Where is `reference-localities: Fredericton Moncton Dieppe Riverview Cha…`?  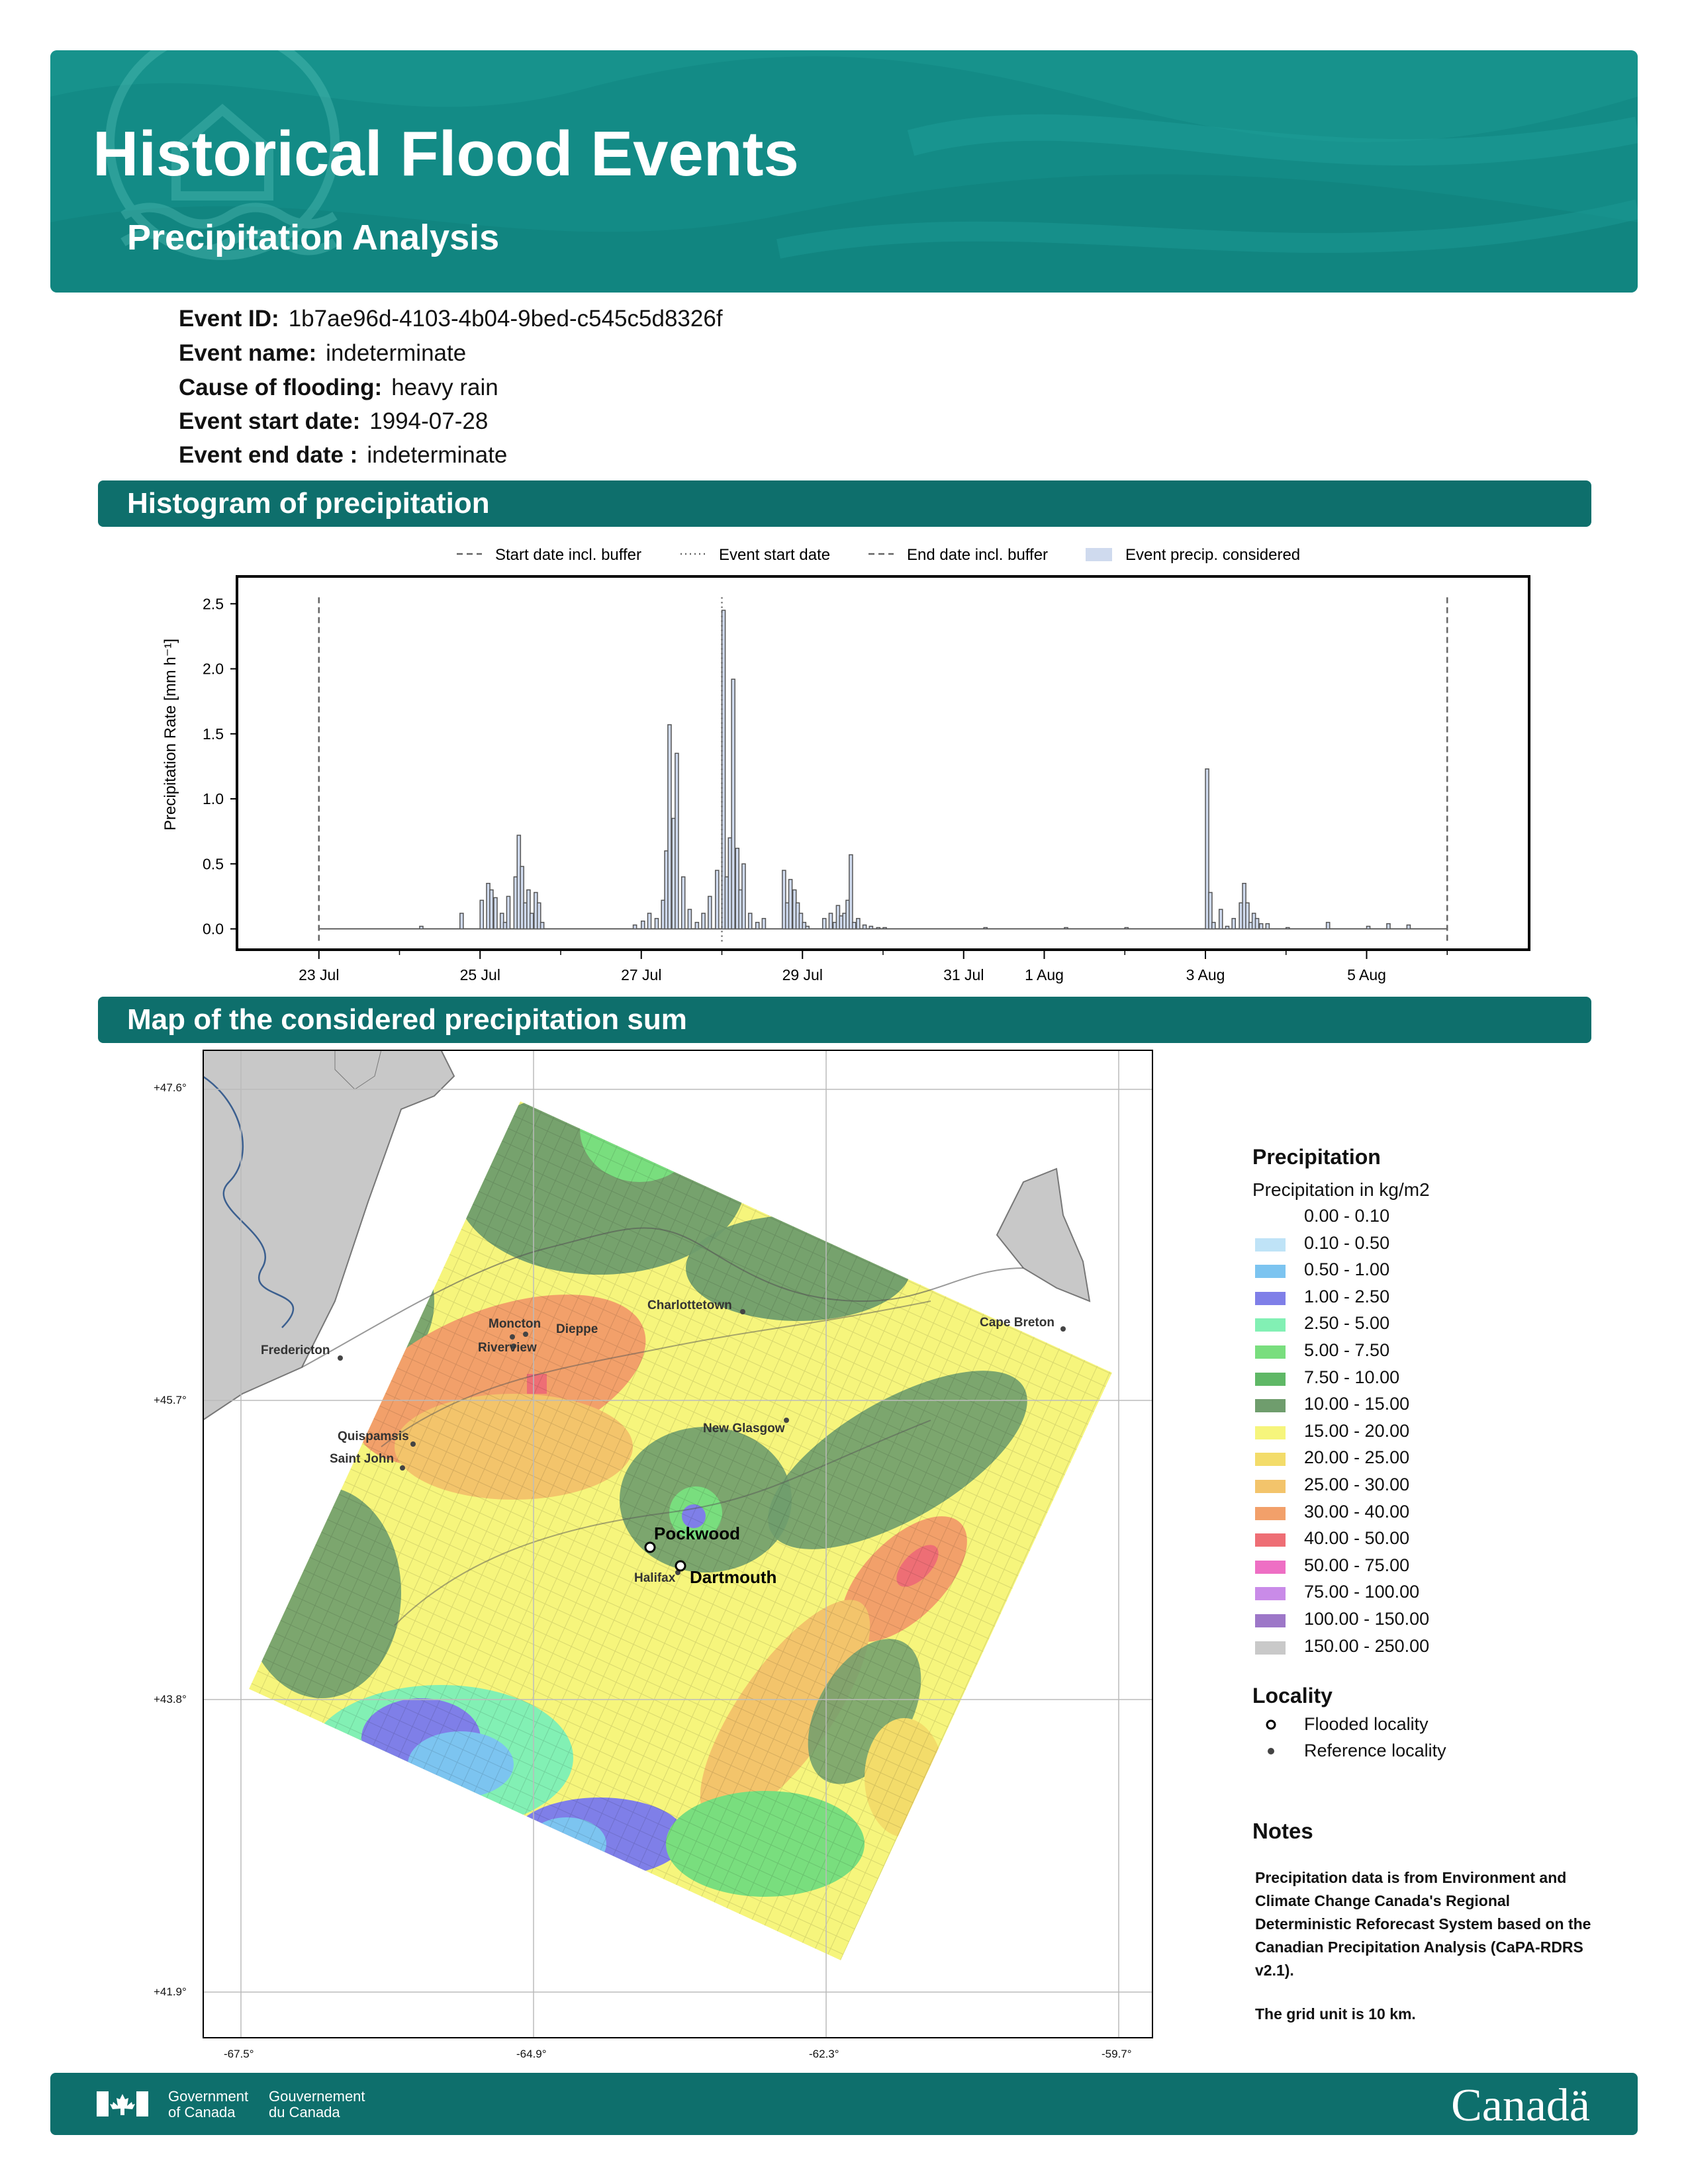
reference-localities: Fredericton Moncton Dieppe Riverview Cha… is located at coordinates (663, 1442).